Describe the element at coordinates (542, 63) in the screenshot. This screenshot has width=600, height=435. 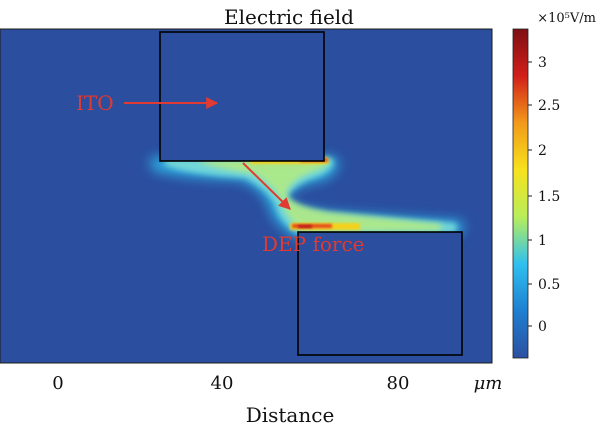
I see `colorbar-tick-label: 3` at that location.